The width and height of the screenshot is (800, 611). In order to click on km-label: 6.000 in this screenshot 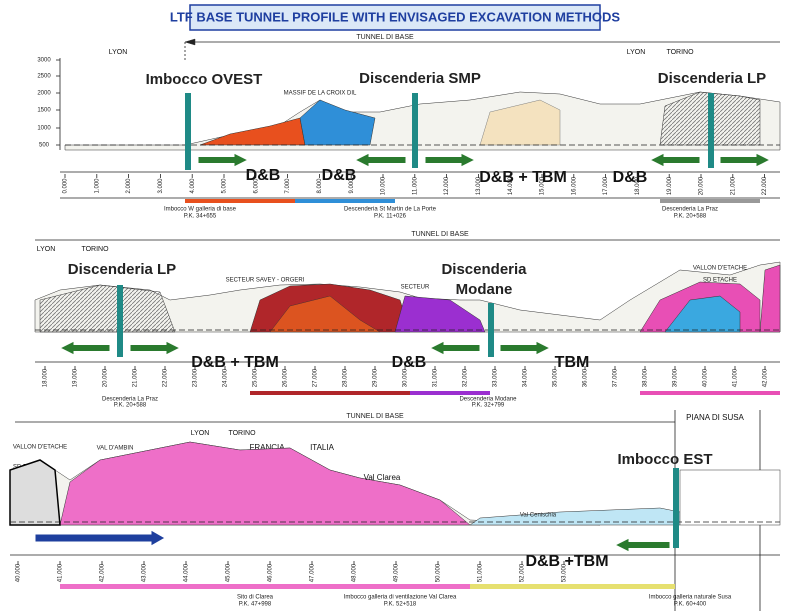, I will do `click(256, 186)`.